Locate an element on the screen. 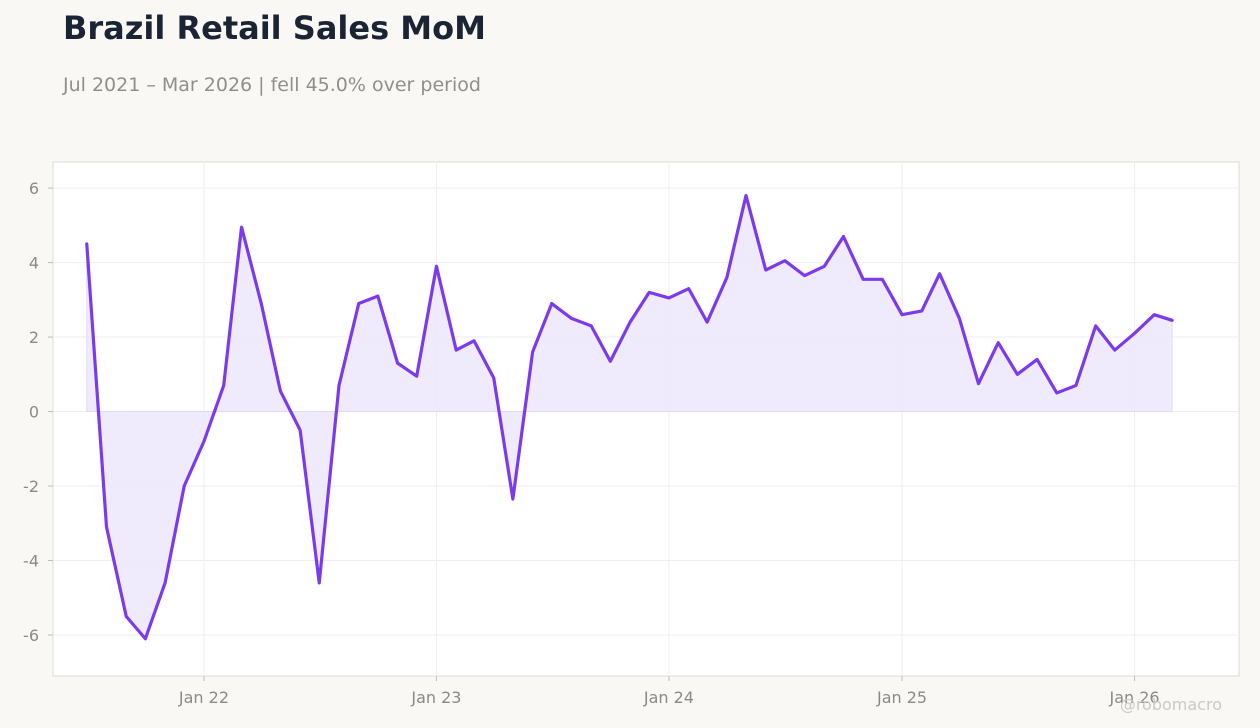 Image resolution: width=1260 pixels, height=728 pixels. y-tick-label: 0 is located at coordinates (34, 412).